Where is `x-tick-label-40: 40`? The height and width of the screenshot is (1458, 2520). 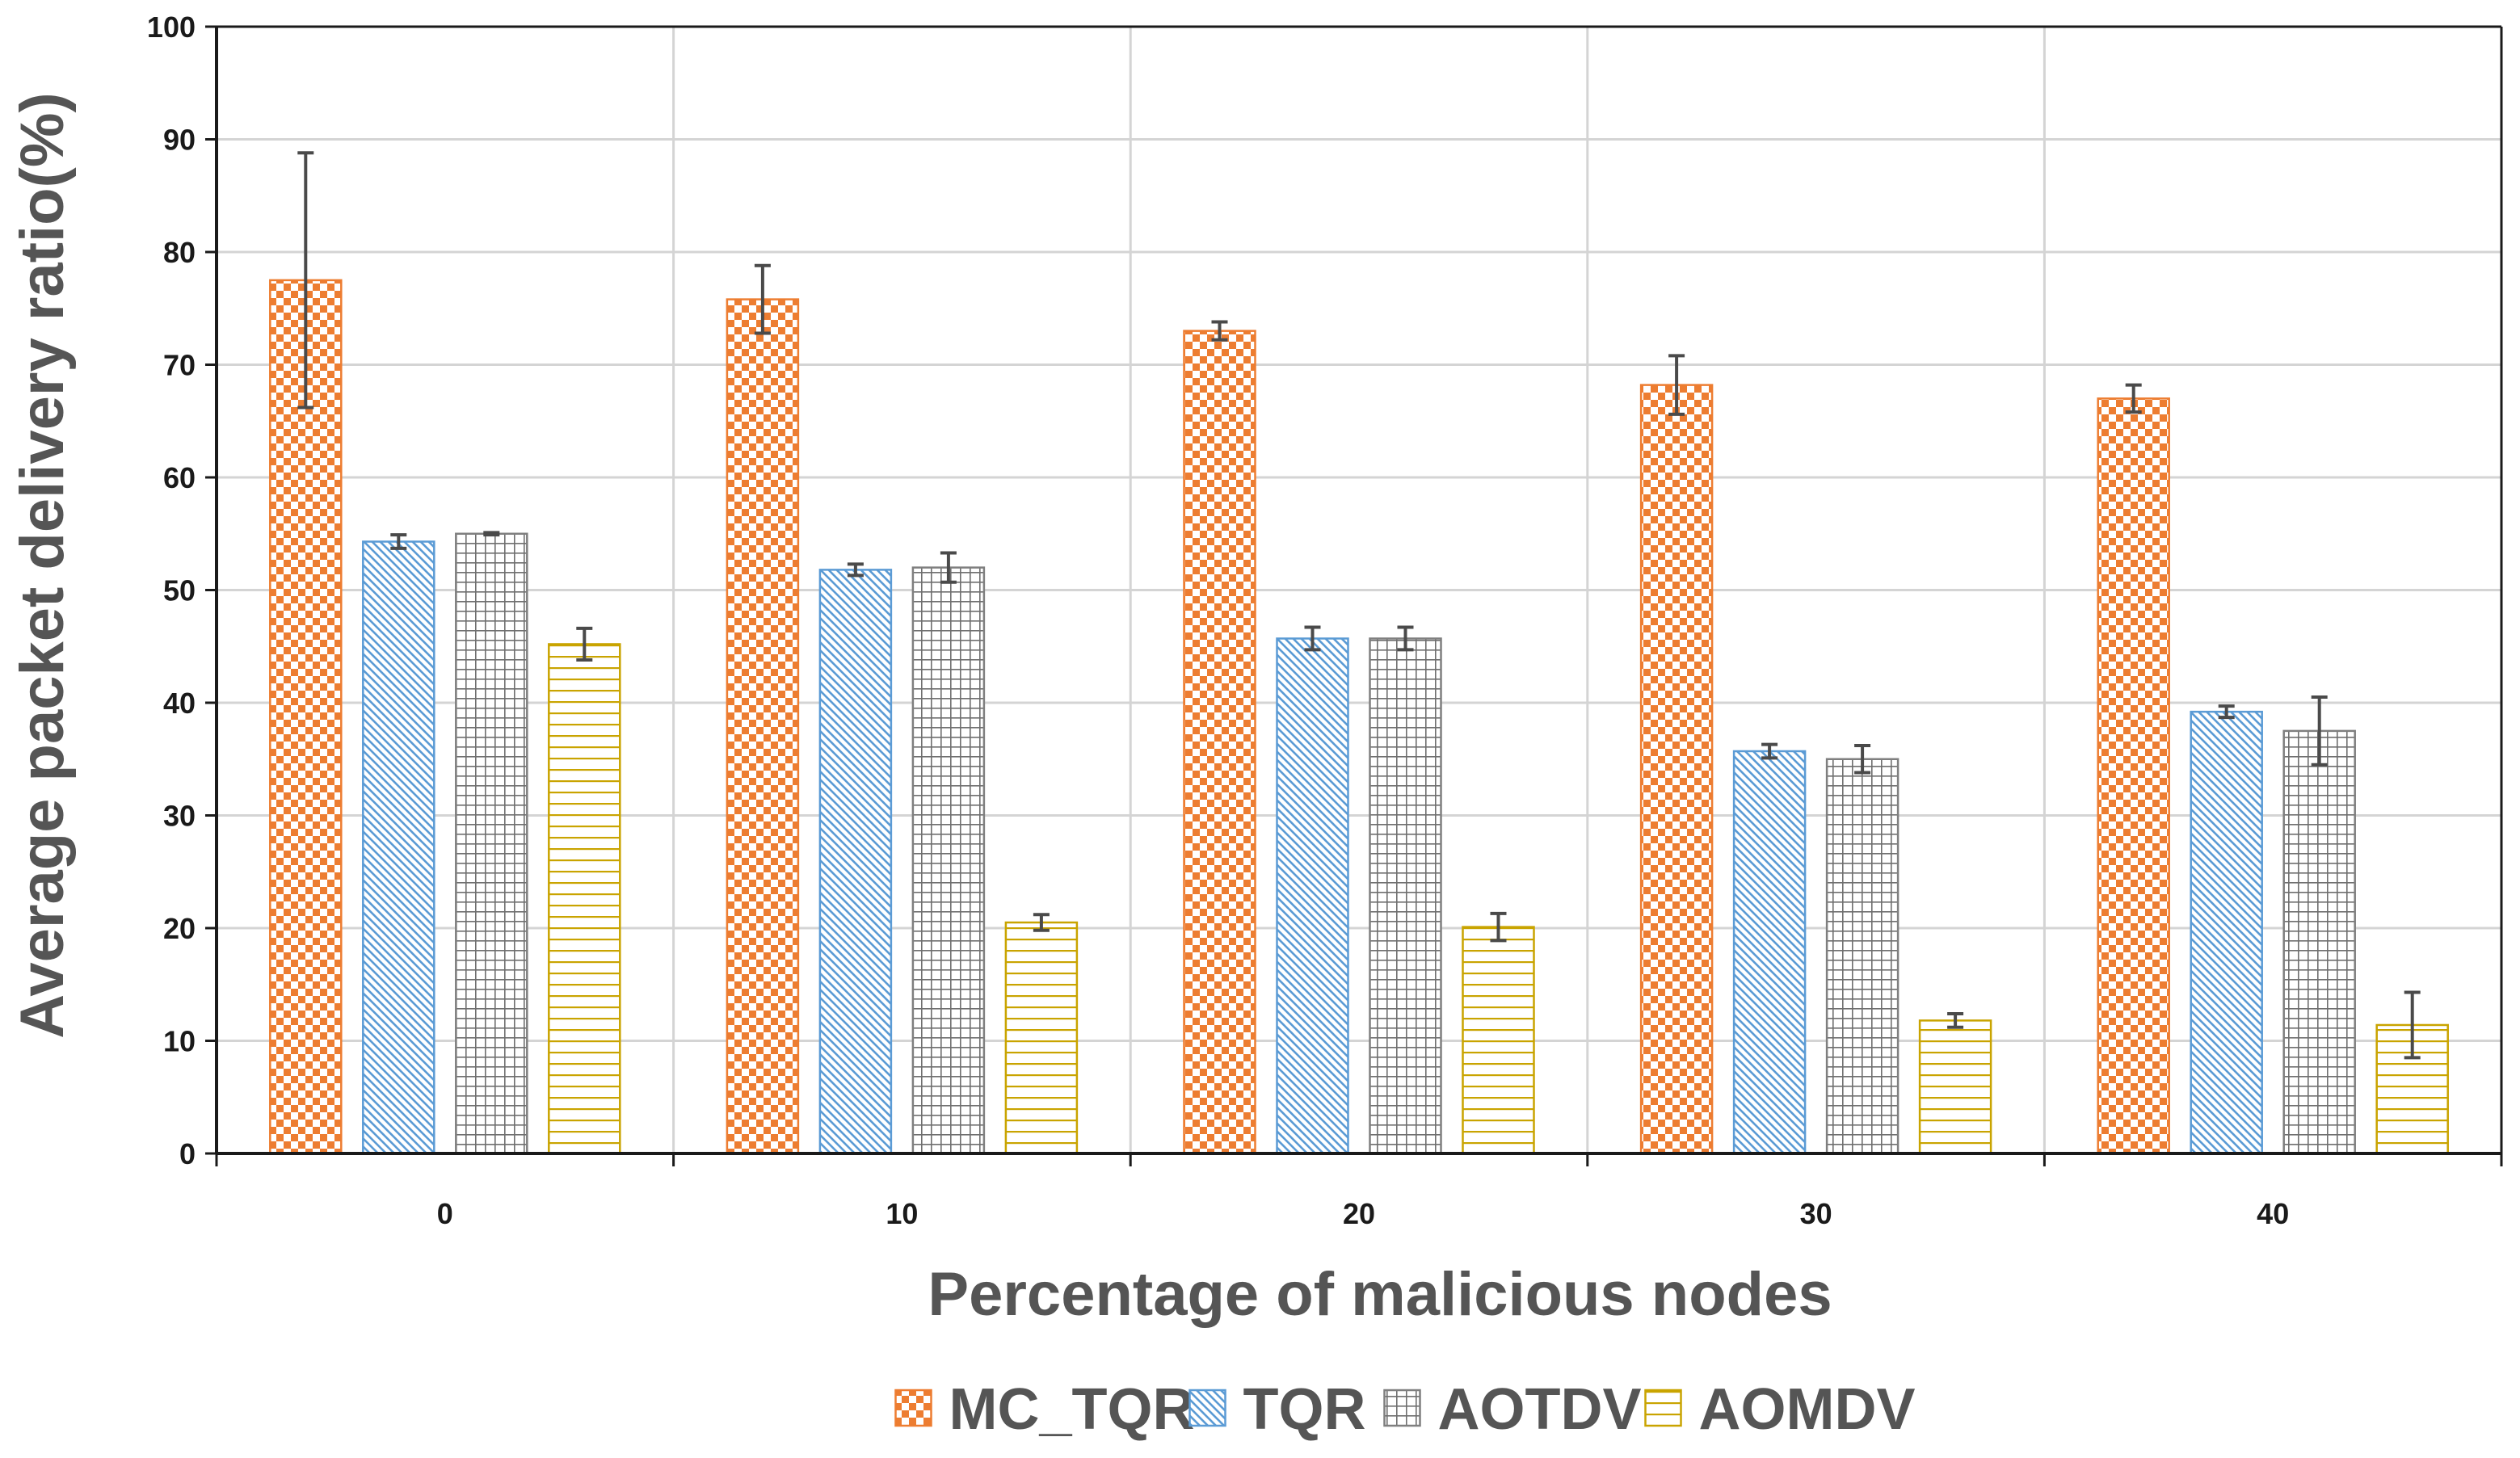 x-tick-label-40: 40 is located at coordinates (2273, 1213).